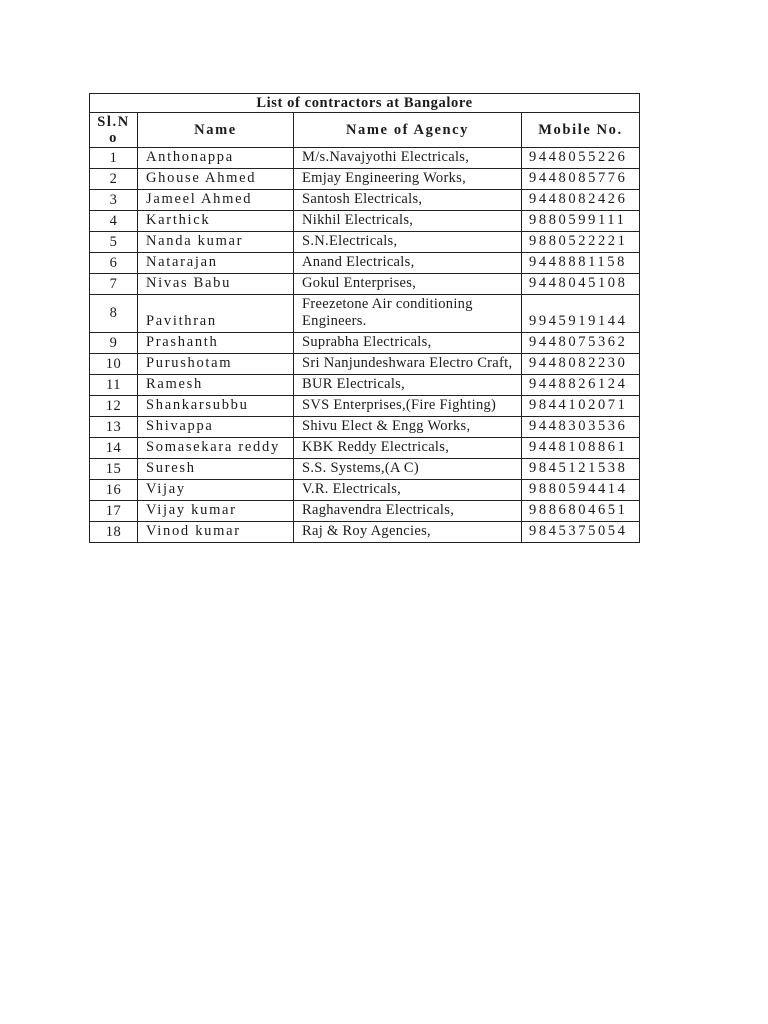  I want to click on cell-name: Prashanth, so click(215, 343).